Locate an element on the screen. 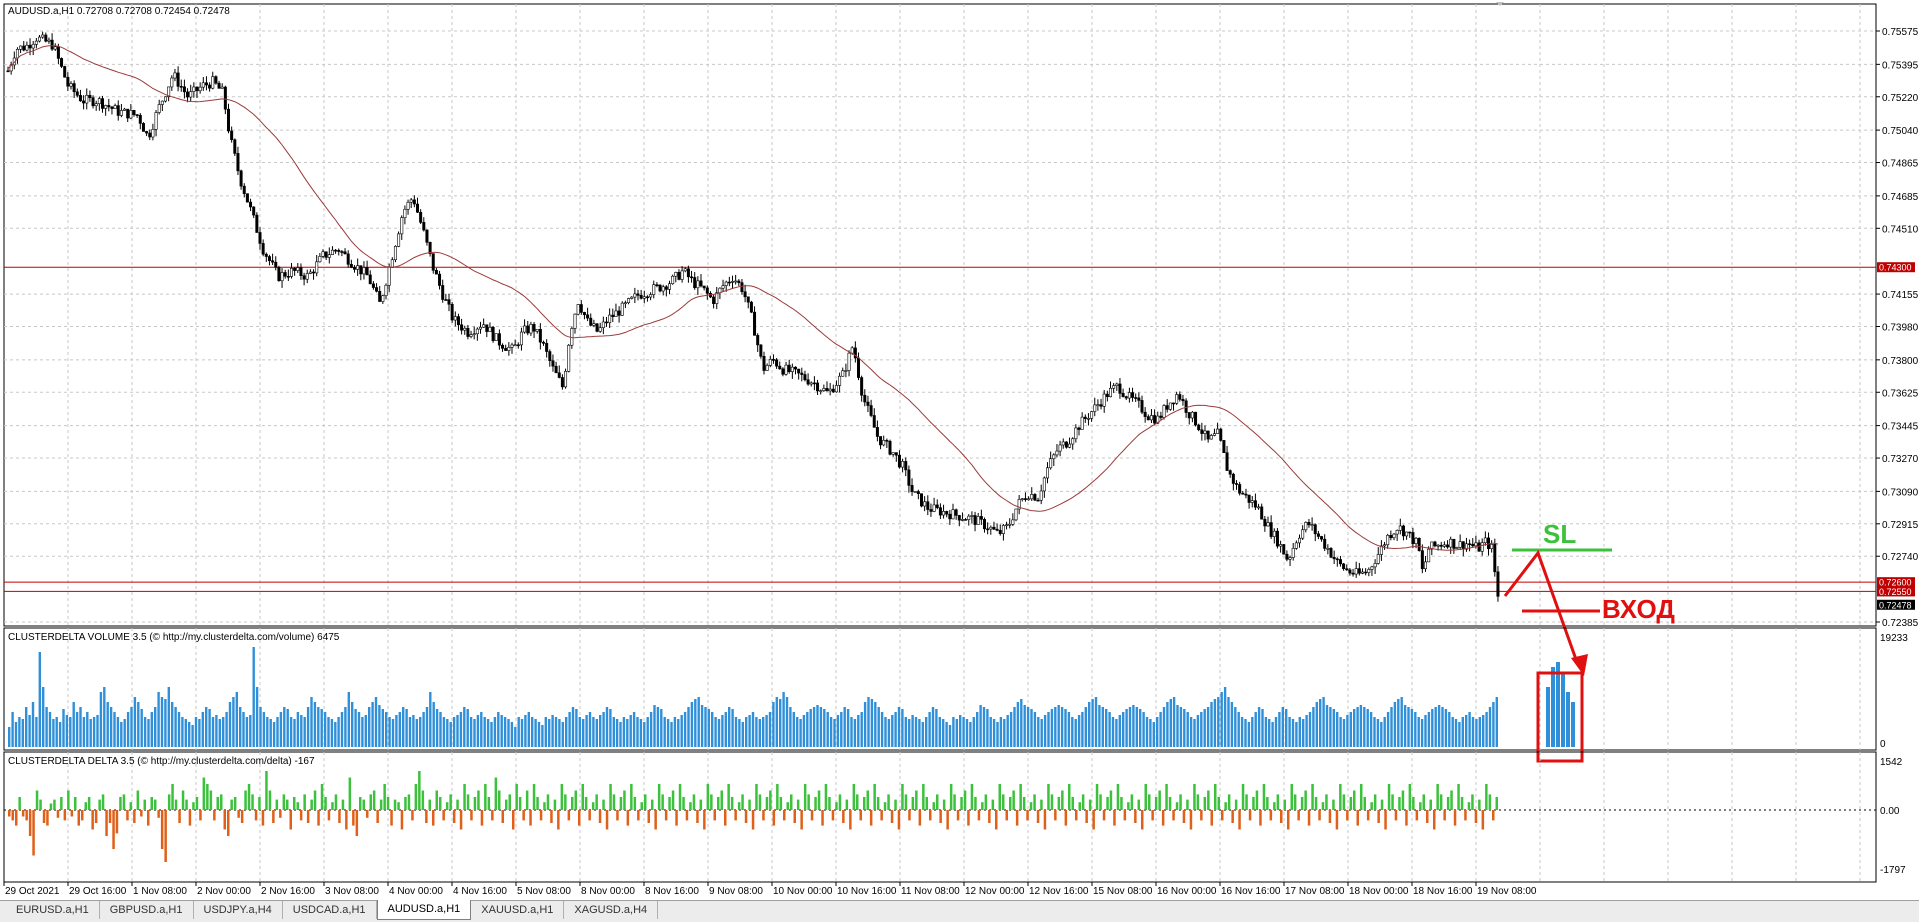 This screenshot has height=922, width=1919. price-tick-label: 0.74865 is located at coordinates (1900, 164).